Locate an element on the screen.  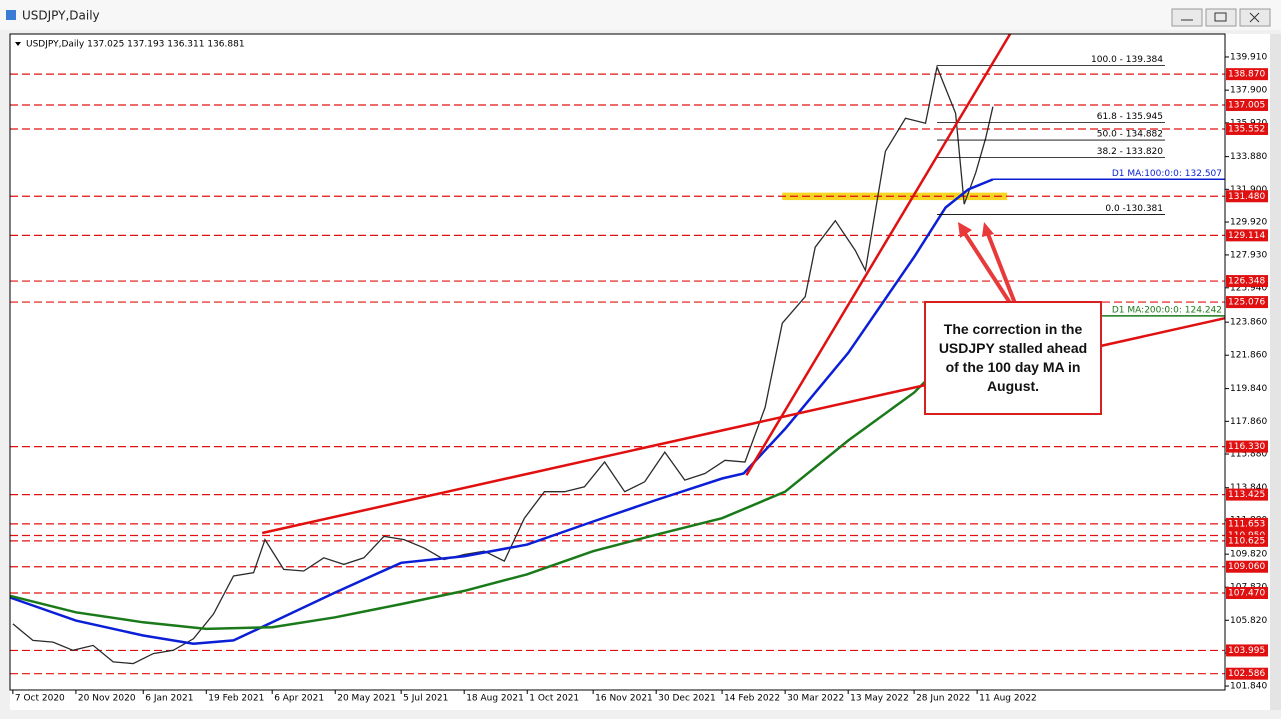
y-tick-label: 121.860 is located at coordinates (1248, 356).